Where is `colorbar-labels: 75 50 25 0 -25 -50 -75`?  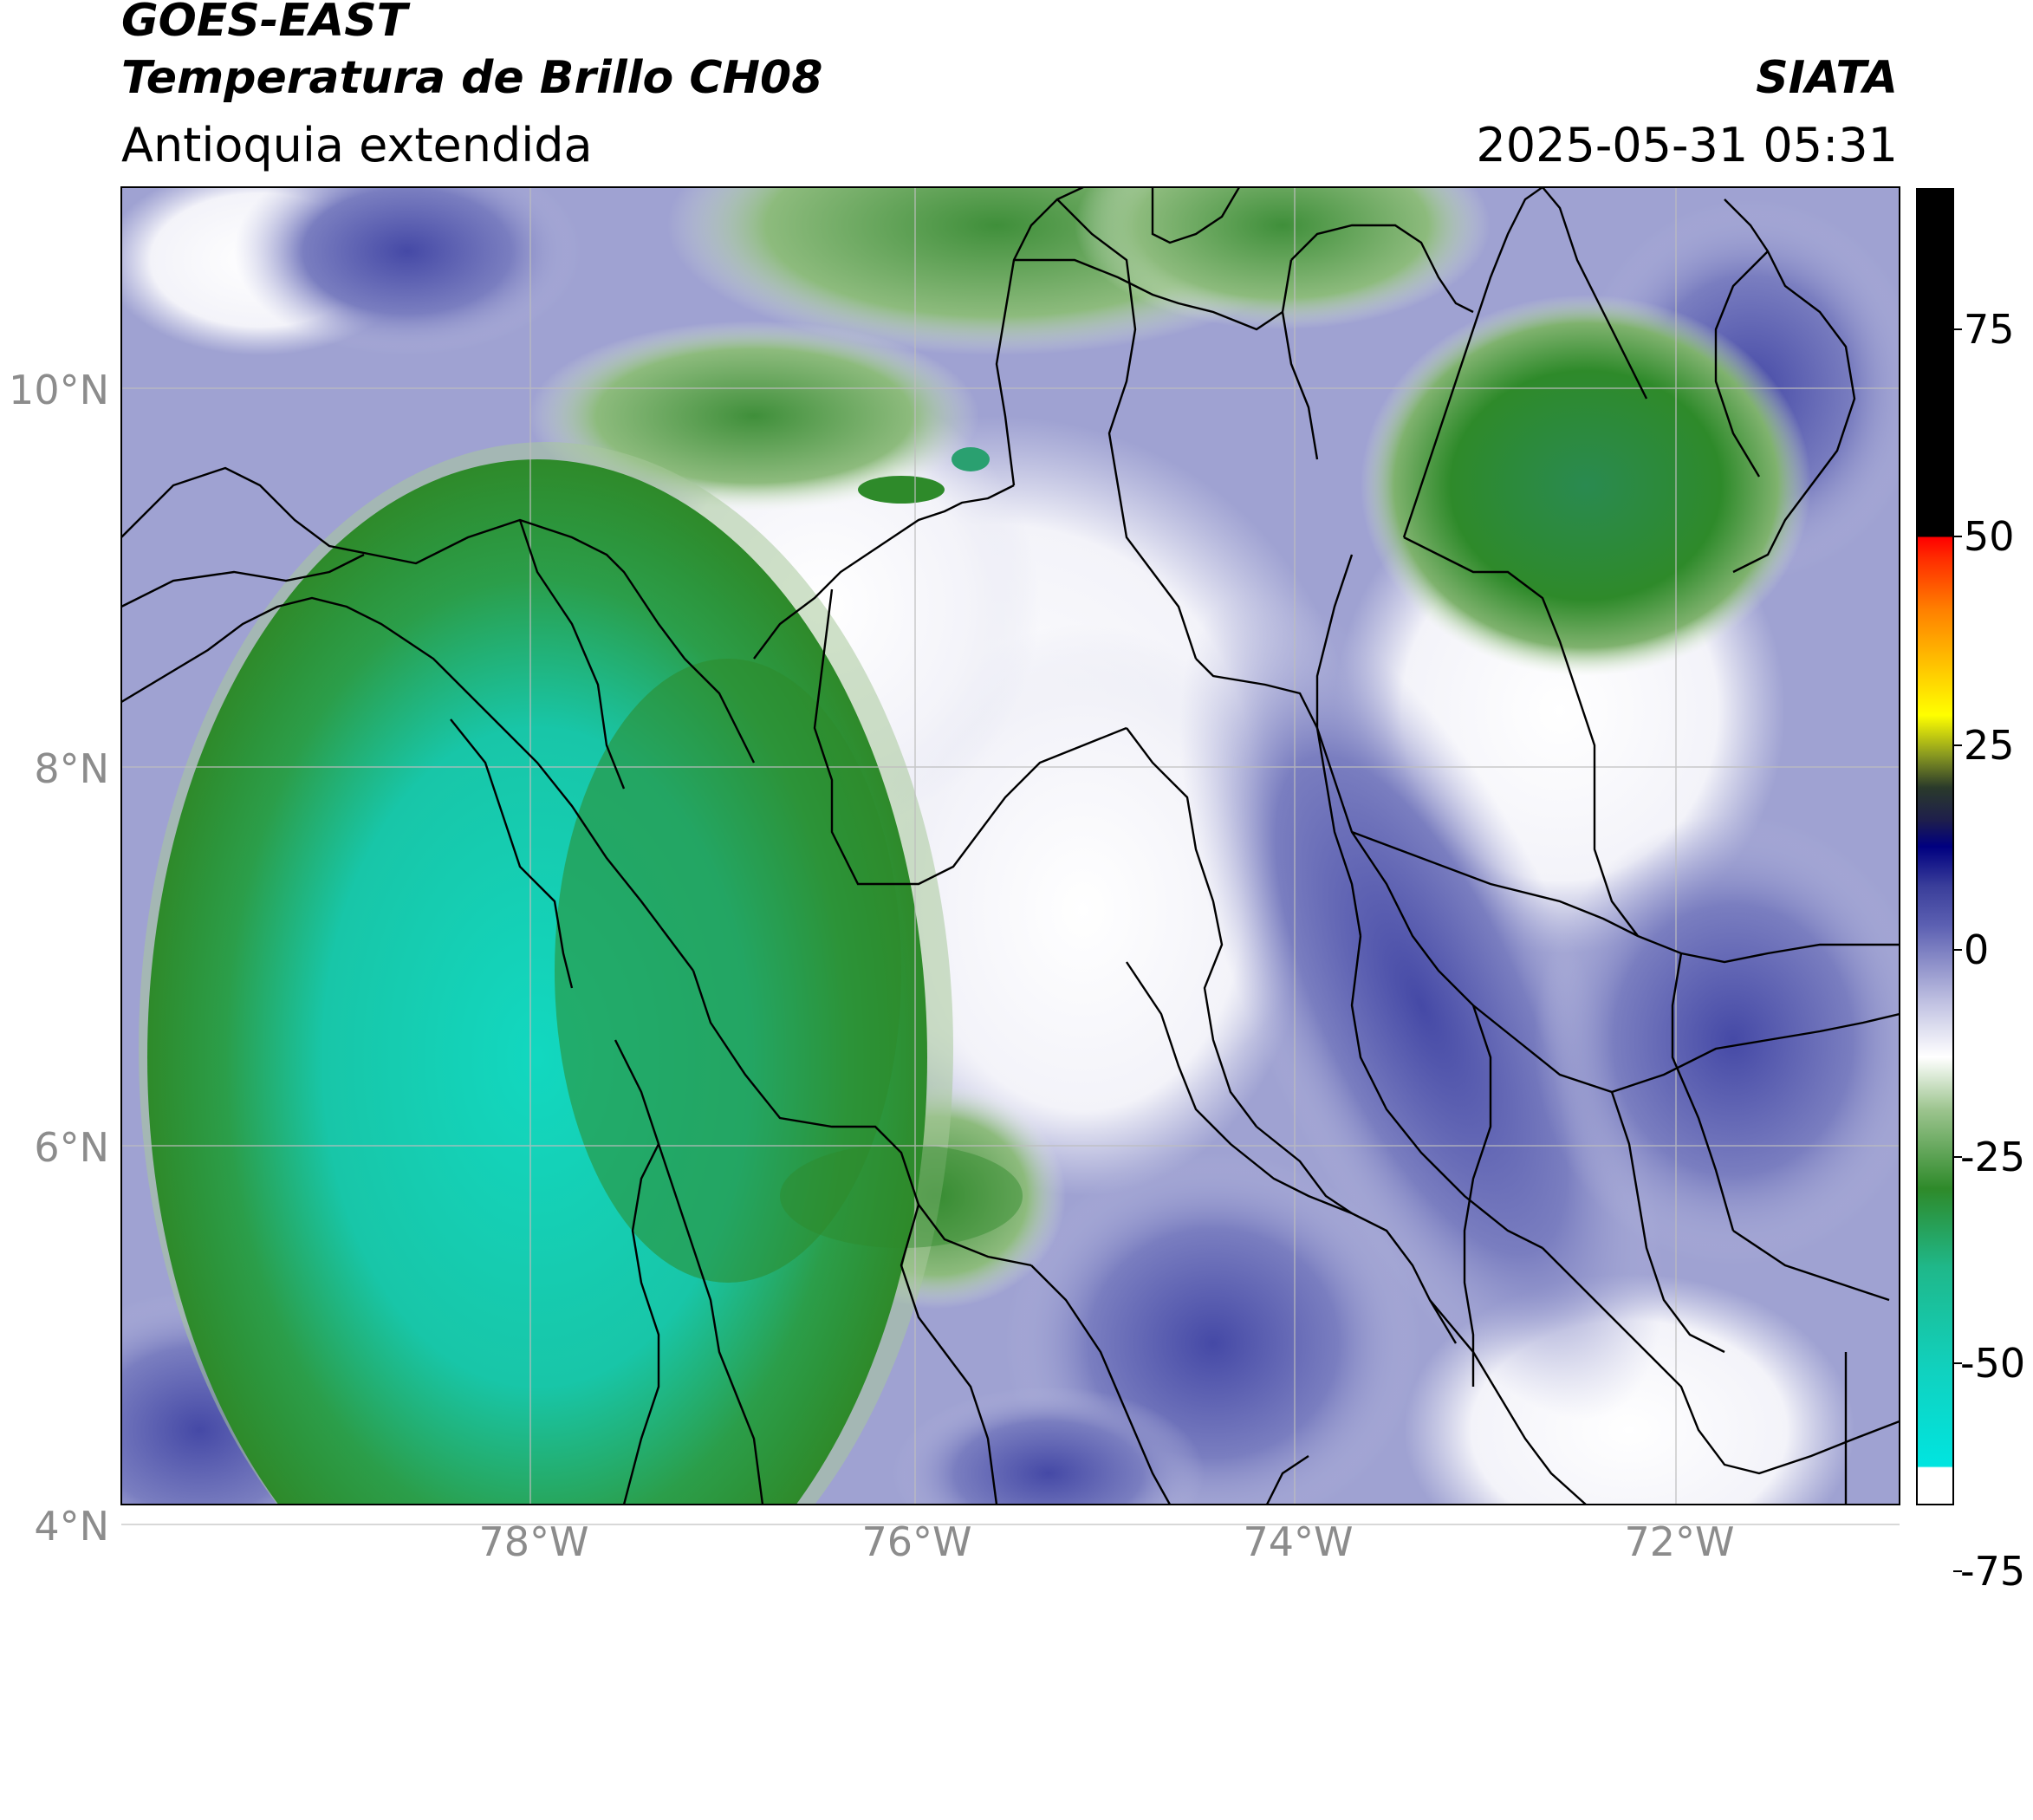 colorbar-labels: 75 50 25 0 -25 -50 -75 is located at coordinates (1992, 950).